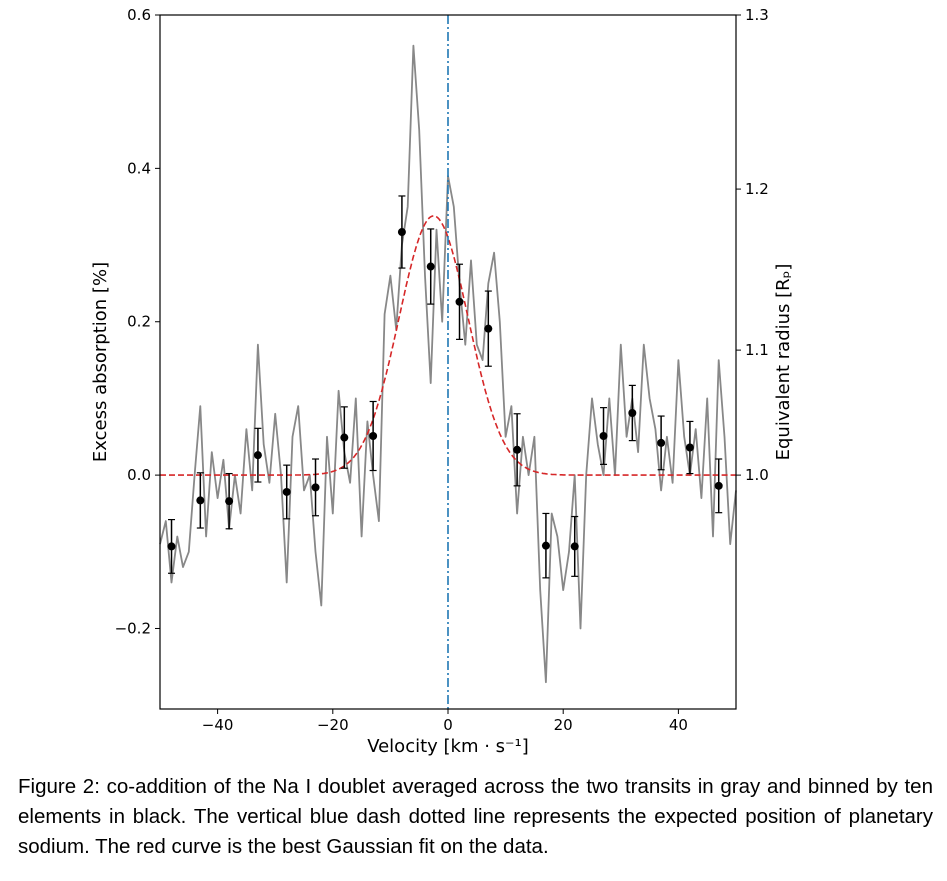  I want to click on y-right-tick-label: 1.2, so click(757, 189).